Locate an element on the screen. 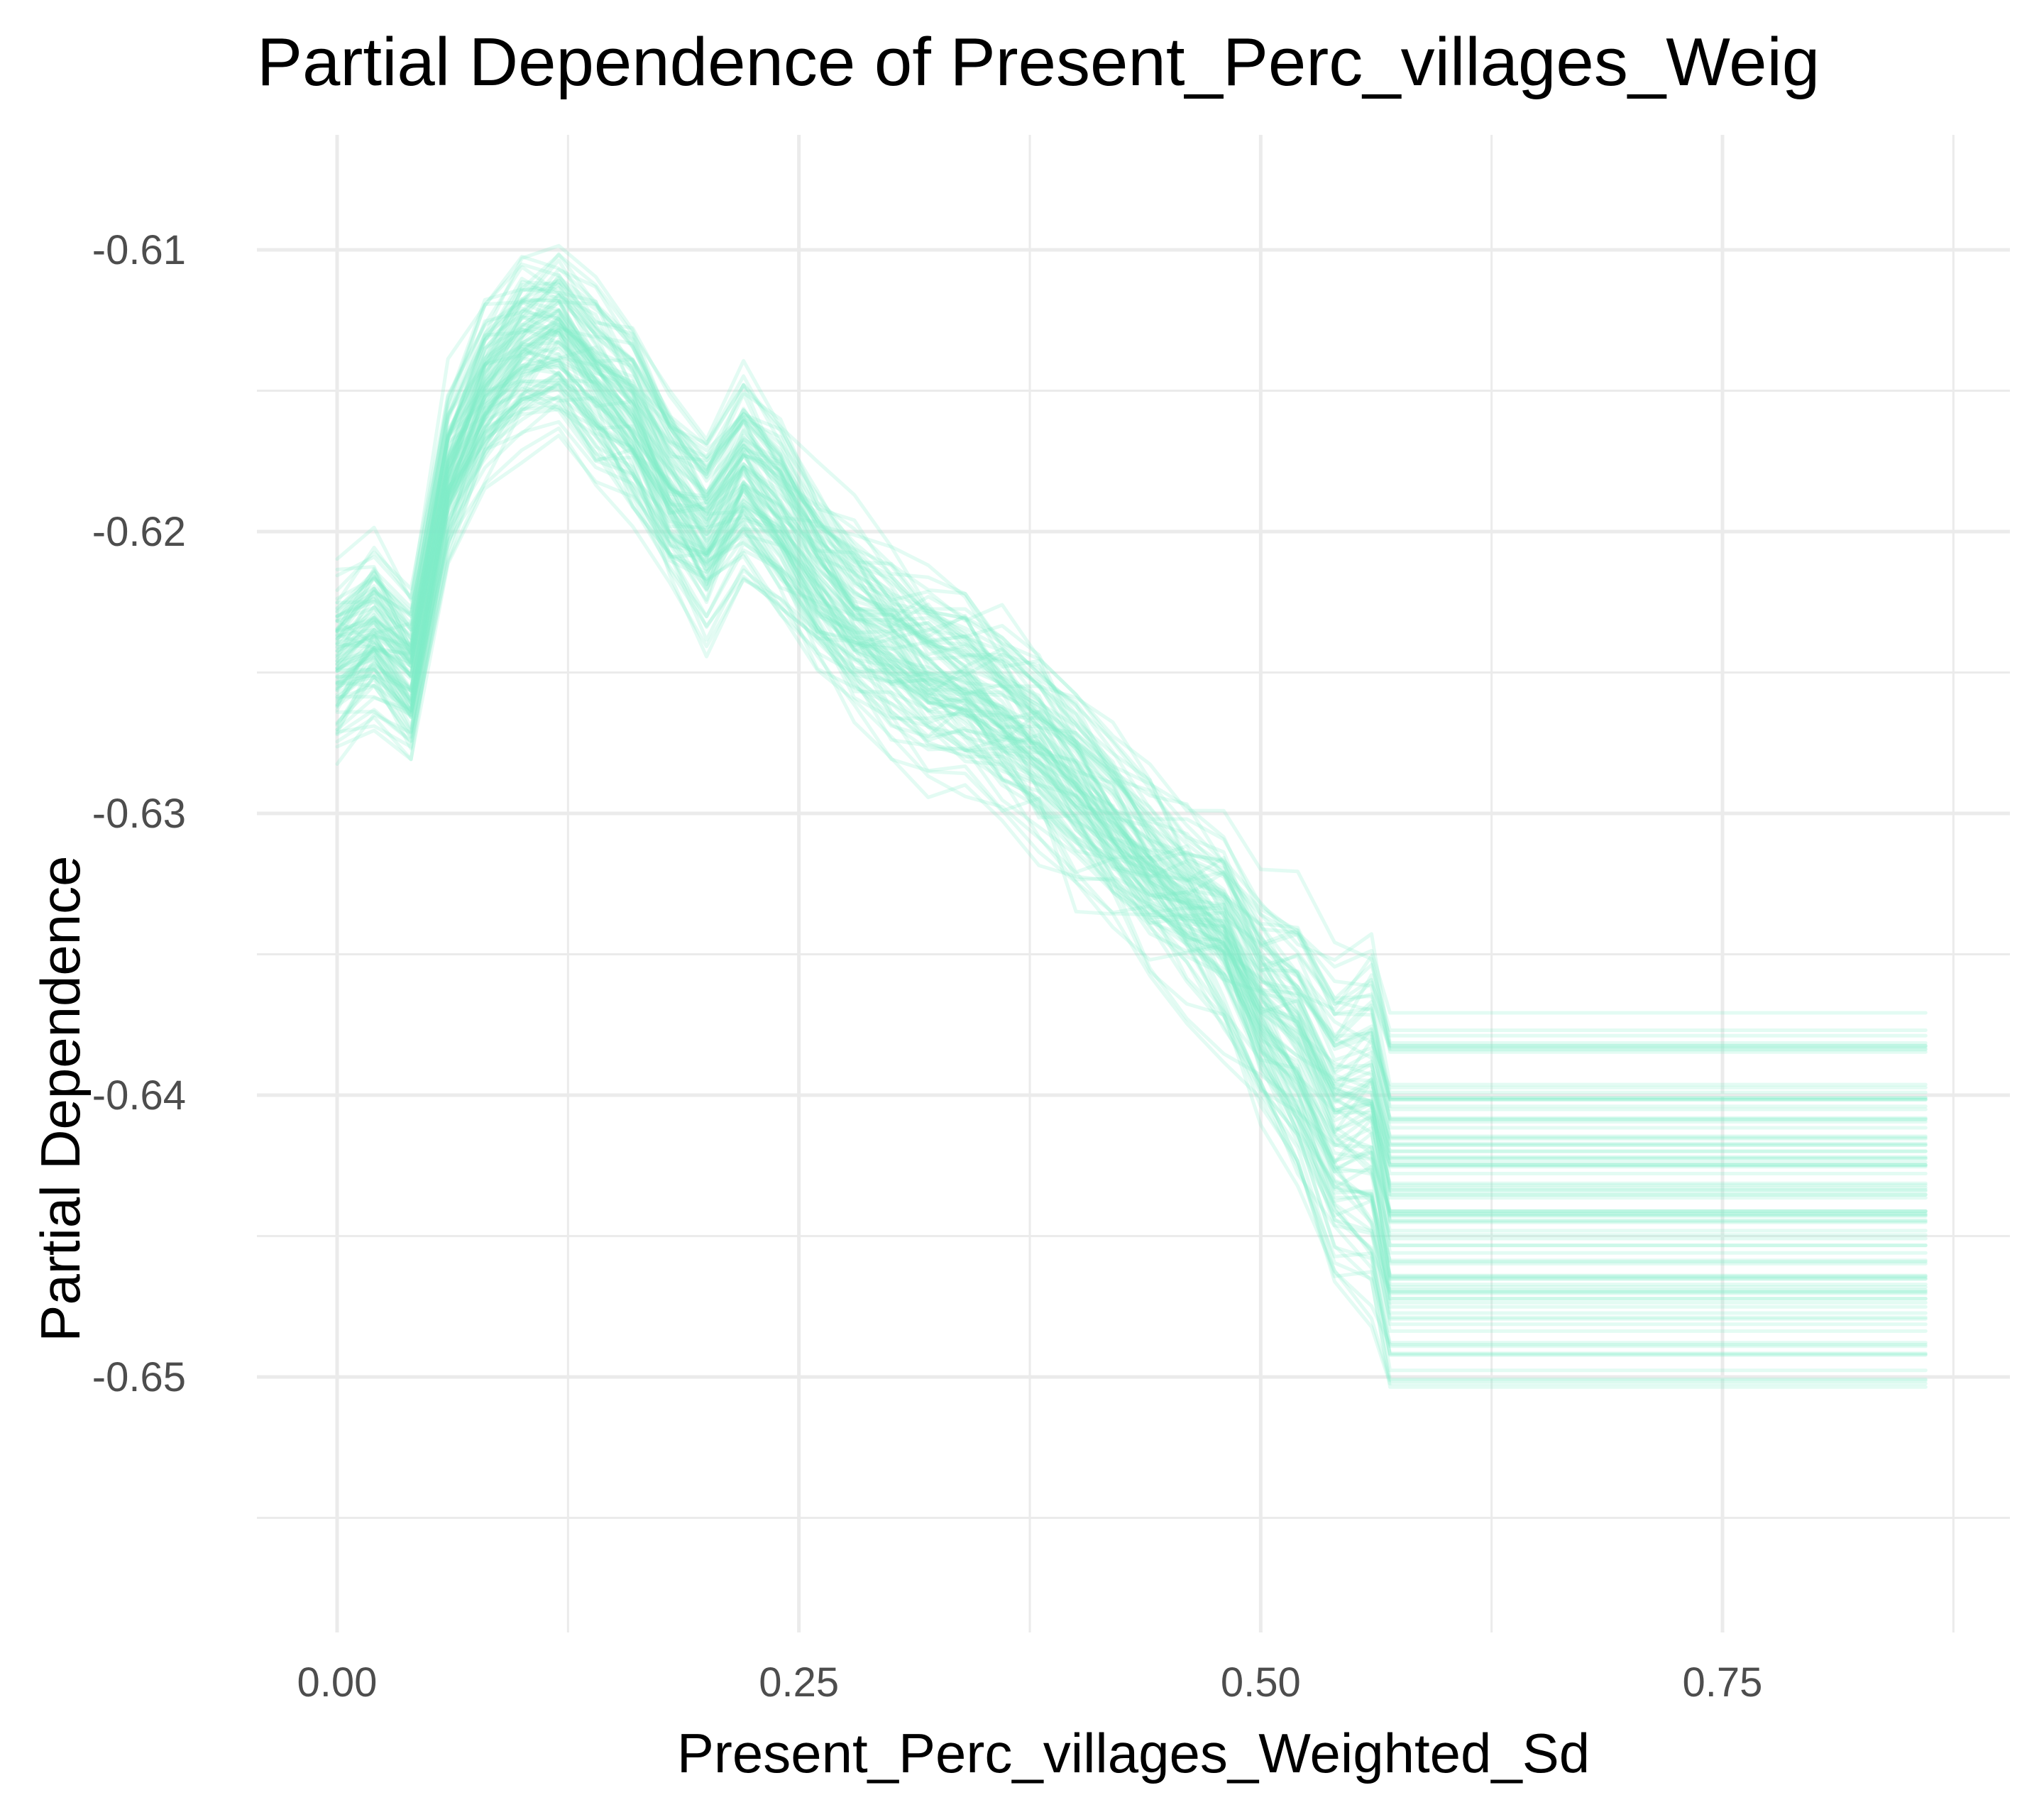  y-tick-label: -0.63 is located at coordinates (139, 814).